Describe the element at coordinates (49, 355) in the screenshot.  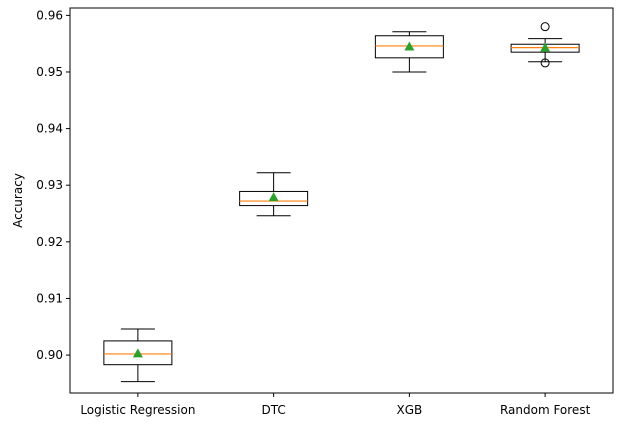
I see `y-tick-label: 0.90` at that location.